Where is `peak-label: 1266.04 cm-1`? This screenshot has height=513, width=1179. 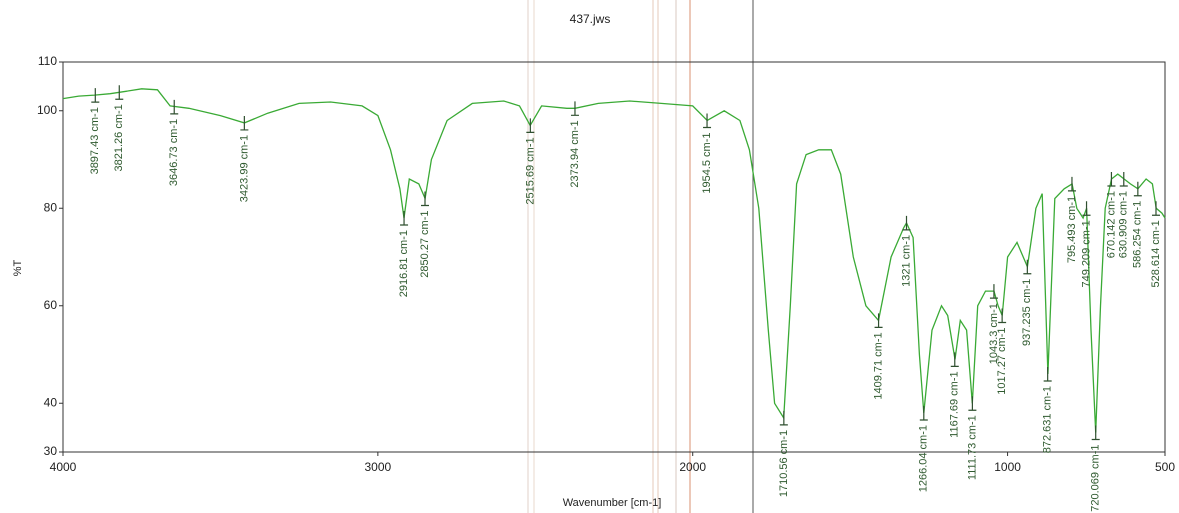
peak-label: 1266.04 cm-1 is located at coordinates (924, 458).